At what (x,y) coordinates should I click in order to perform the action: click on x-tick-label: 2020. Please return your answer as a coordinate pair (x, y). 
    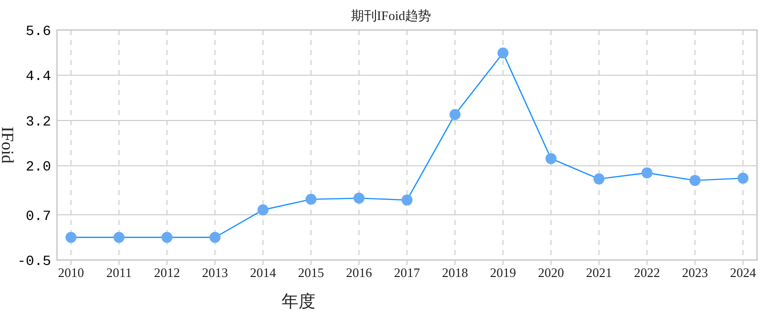
    Looking at the image, I should click on (551, 272).